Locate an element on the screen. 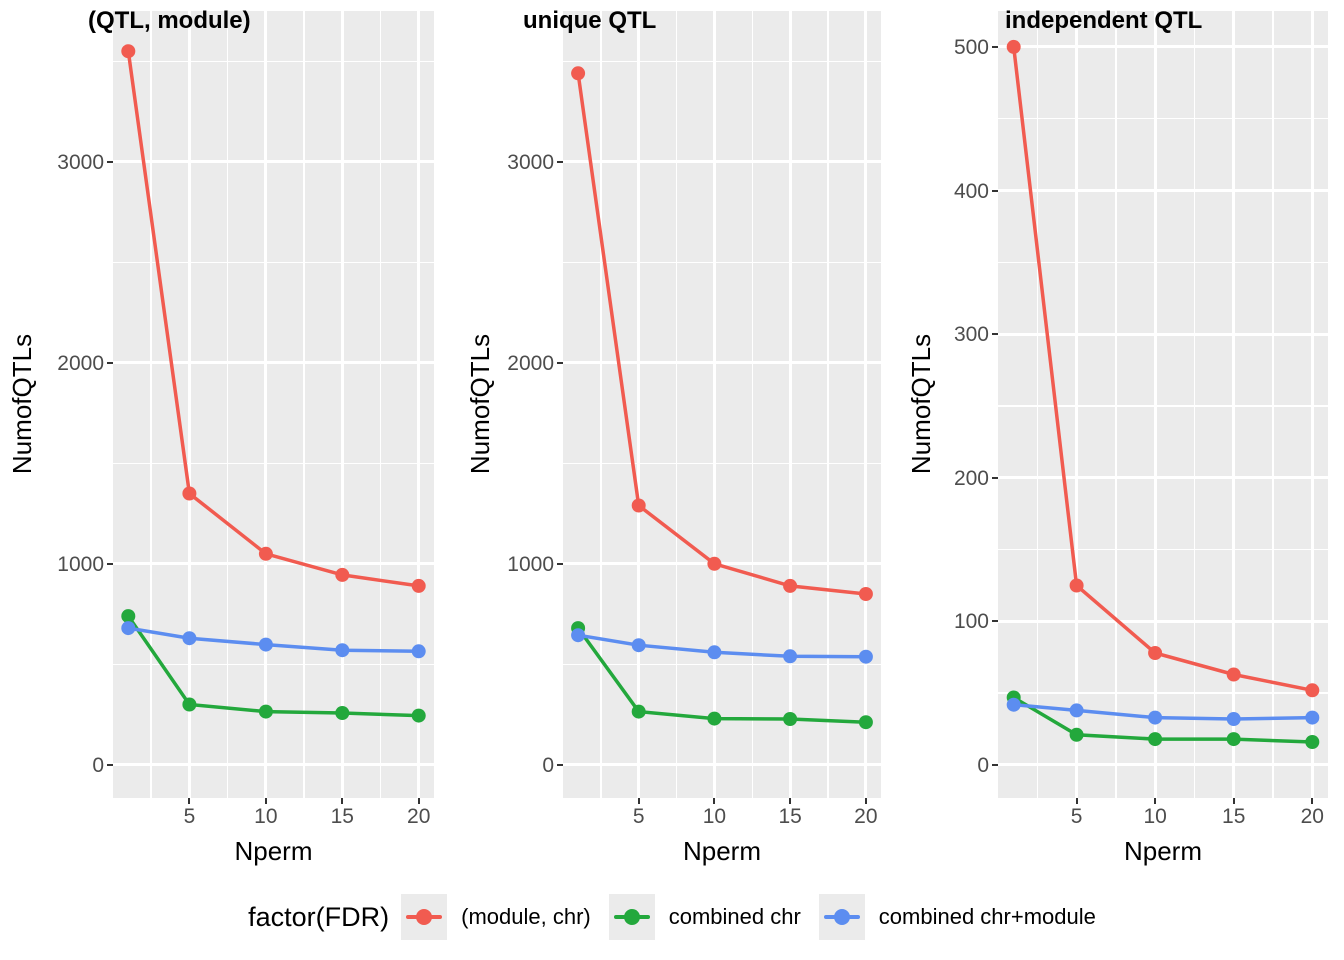  legend-dot-glyph is located at coordinates (424, 917).